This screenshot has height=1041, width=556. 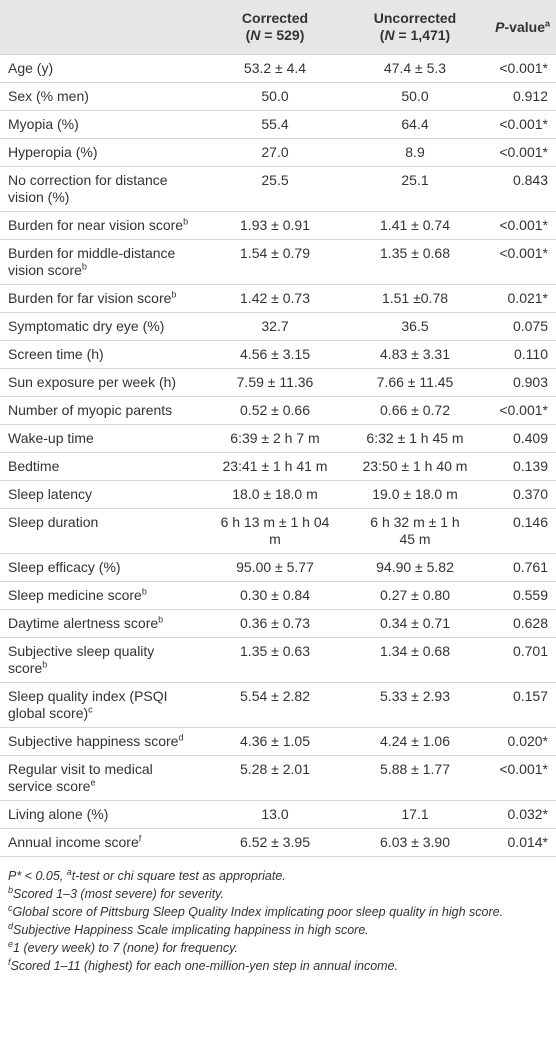 I want to click on header-text: = 529), so click(x=282, y=35).